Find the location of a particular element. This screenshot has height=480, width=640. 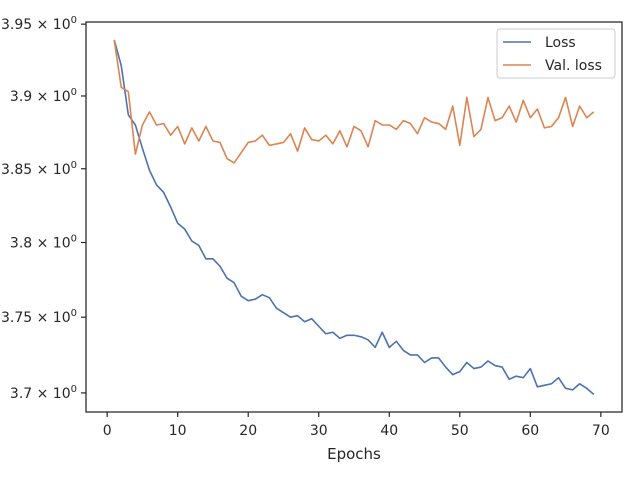

y-tick-label: 3.95 × 100 is located at coordinates (39, 24).